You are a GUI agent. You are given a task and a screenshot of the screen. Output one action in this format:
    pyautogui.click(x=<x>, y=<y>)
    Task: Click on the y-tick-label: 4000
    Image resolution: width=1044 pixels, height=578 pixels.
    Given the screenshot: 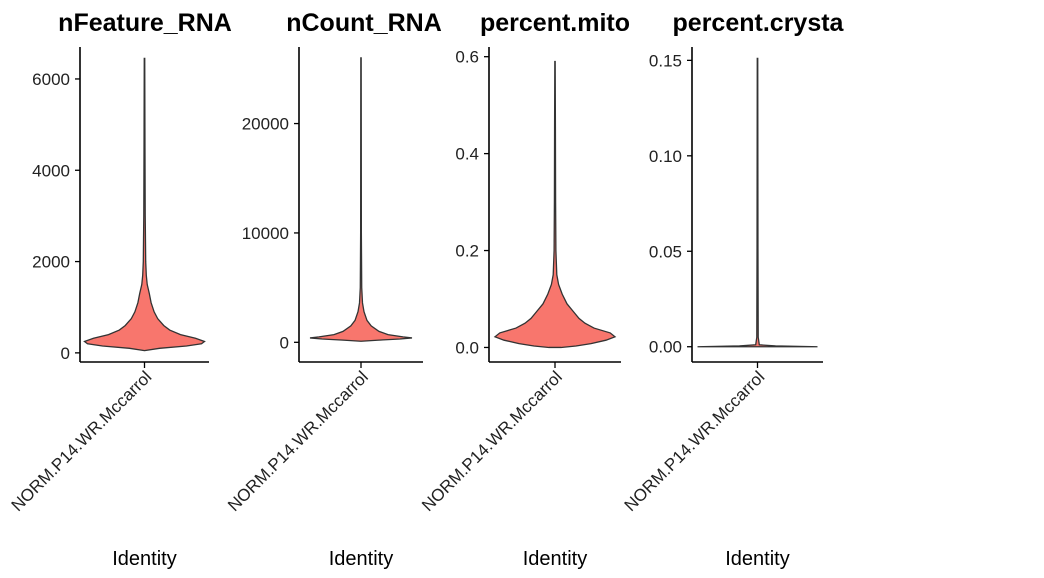 What is the action you would take?
    pyautogui.click(x=51, y=170)
    